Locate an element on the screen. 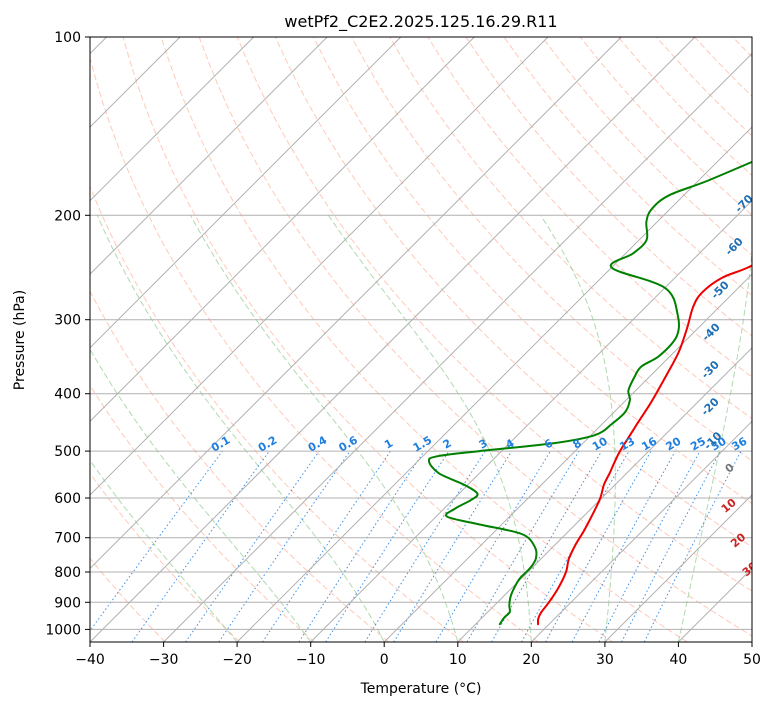  x-axis-label: Temperature (°C) is located at coordinates (421, 689).